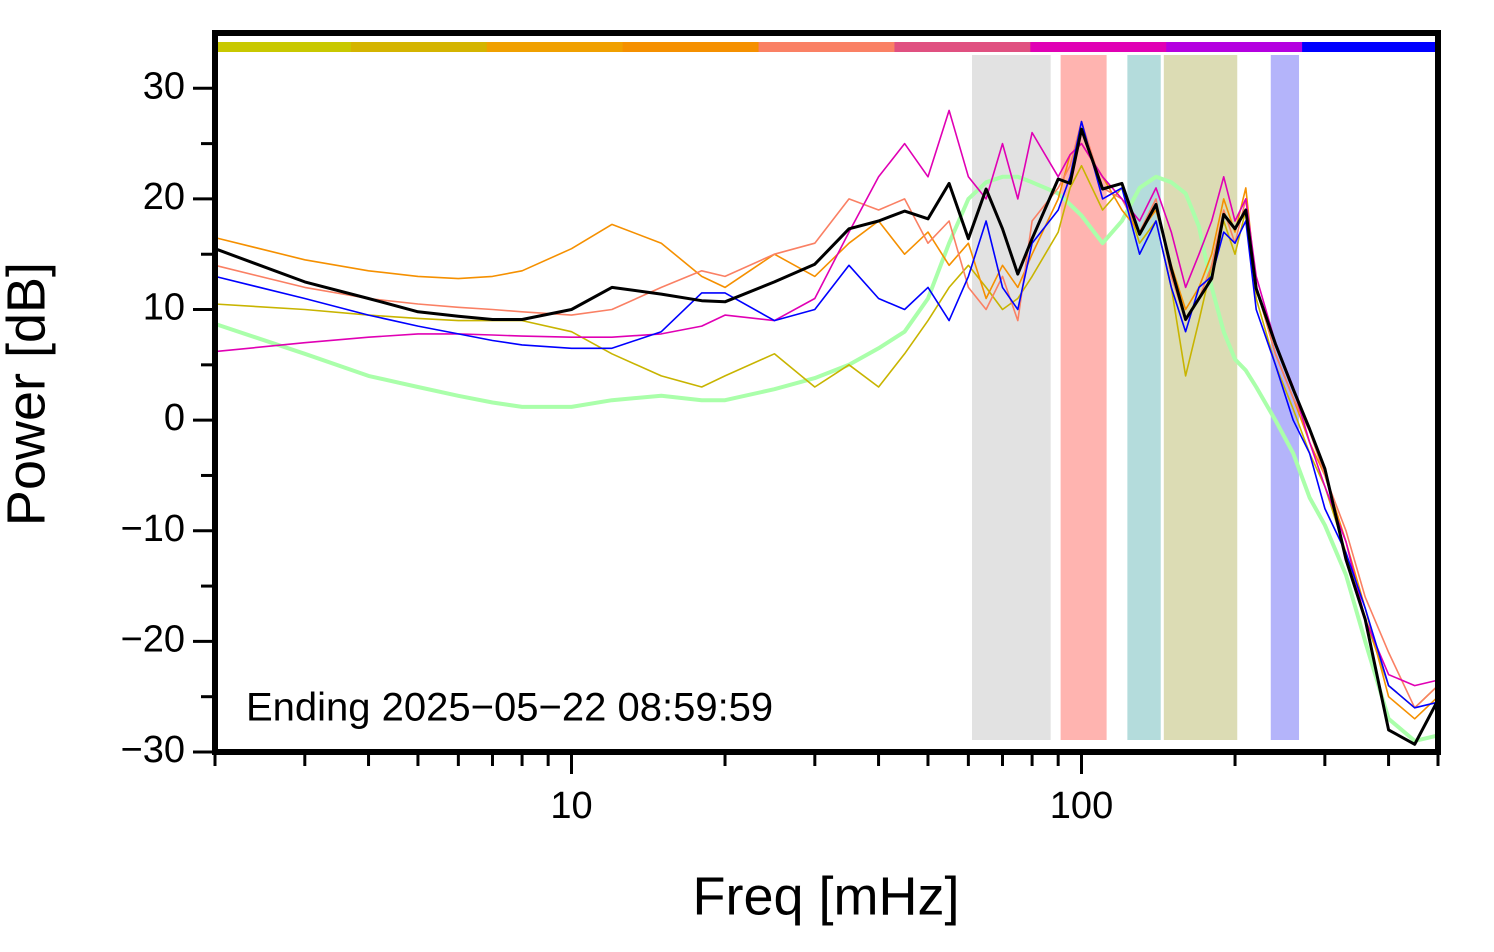  I want to click on y-tick-label: 0, so click(174, 418).